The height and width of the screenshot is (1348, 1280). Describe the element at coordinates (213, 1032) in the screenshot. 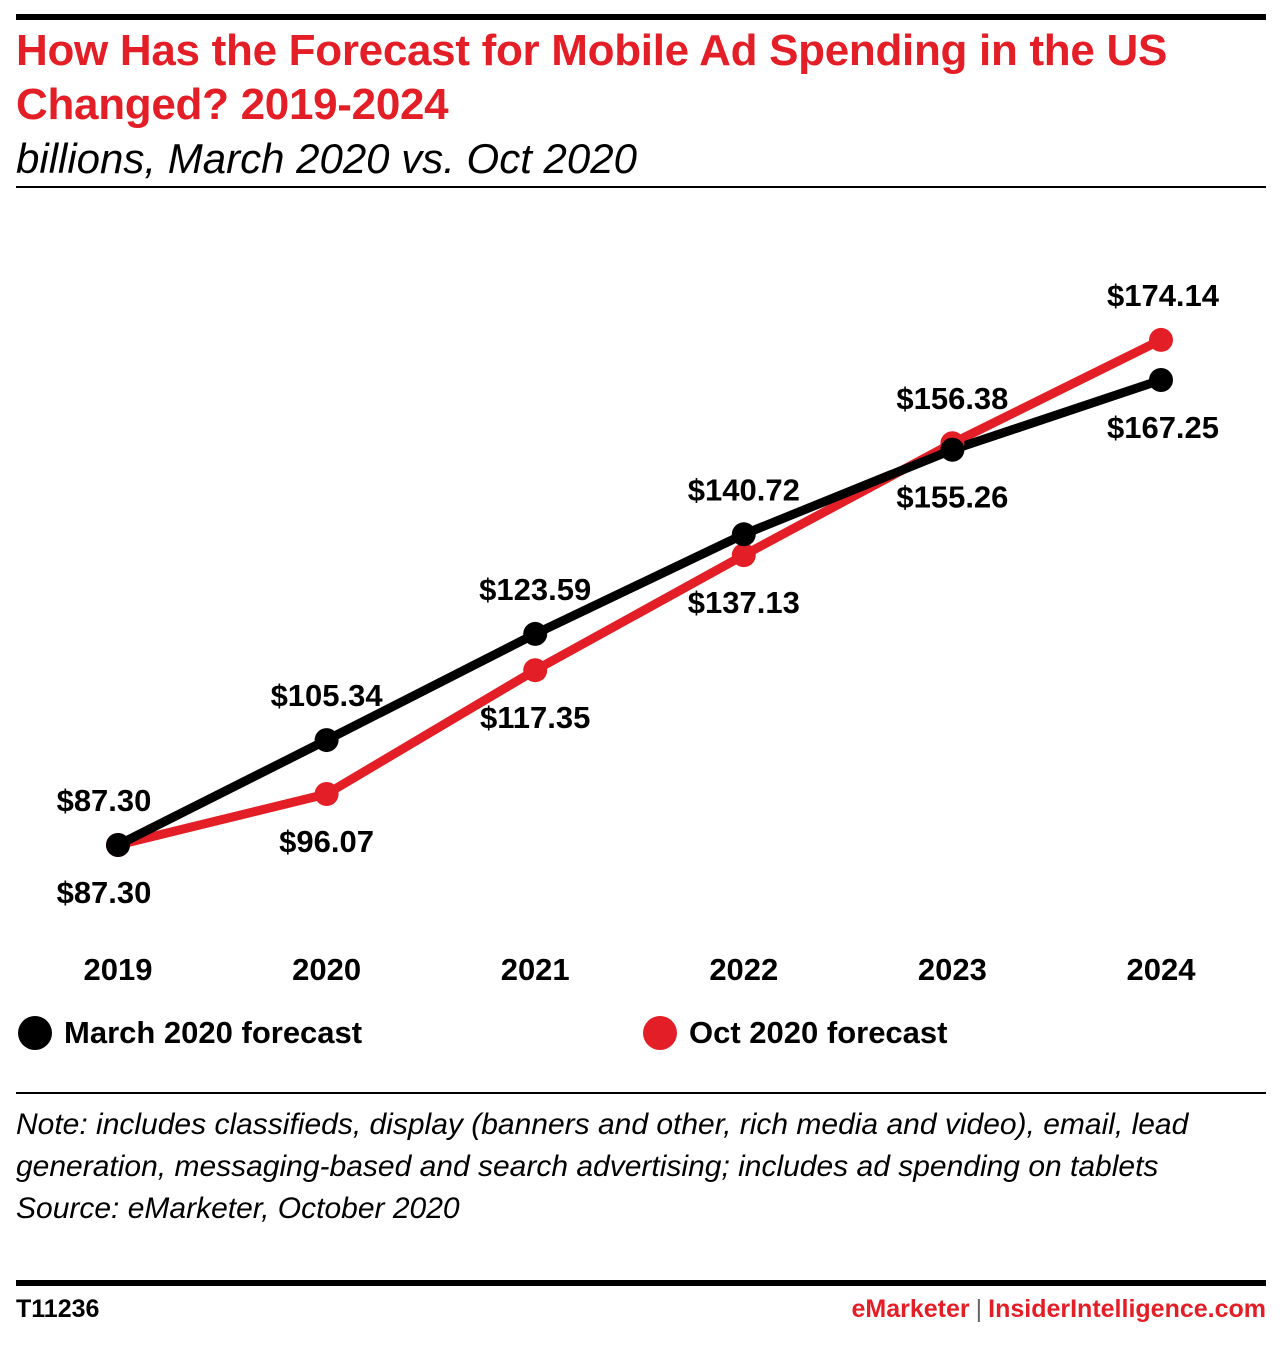

I see `legend-march-label: March 2020 forecast` at that location.